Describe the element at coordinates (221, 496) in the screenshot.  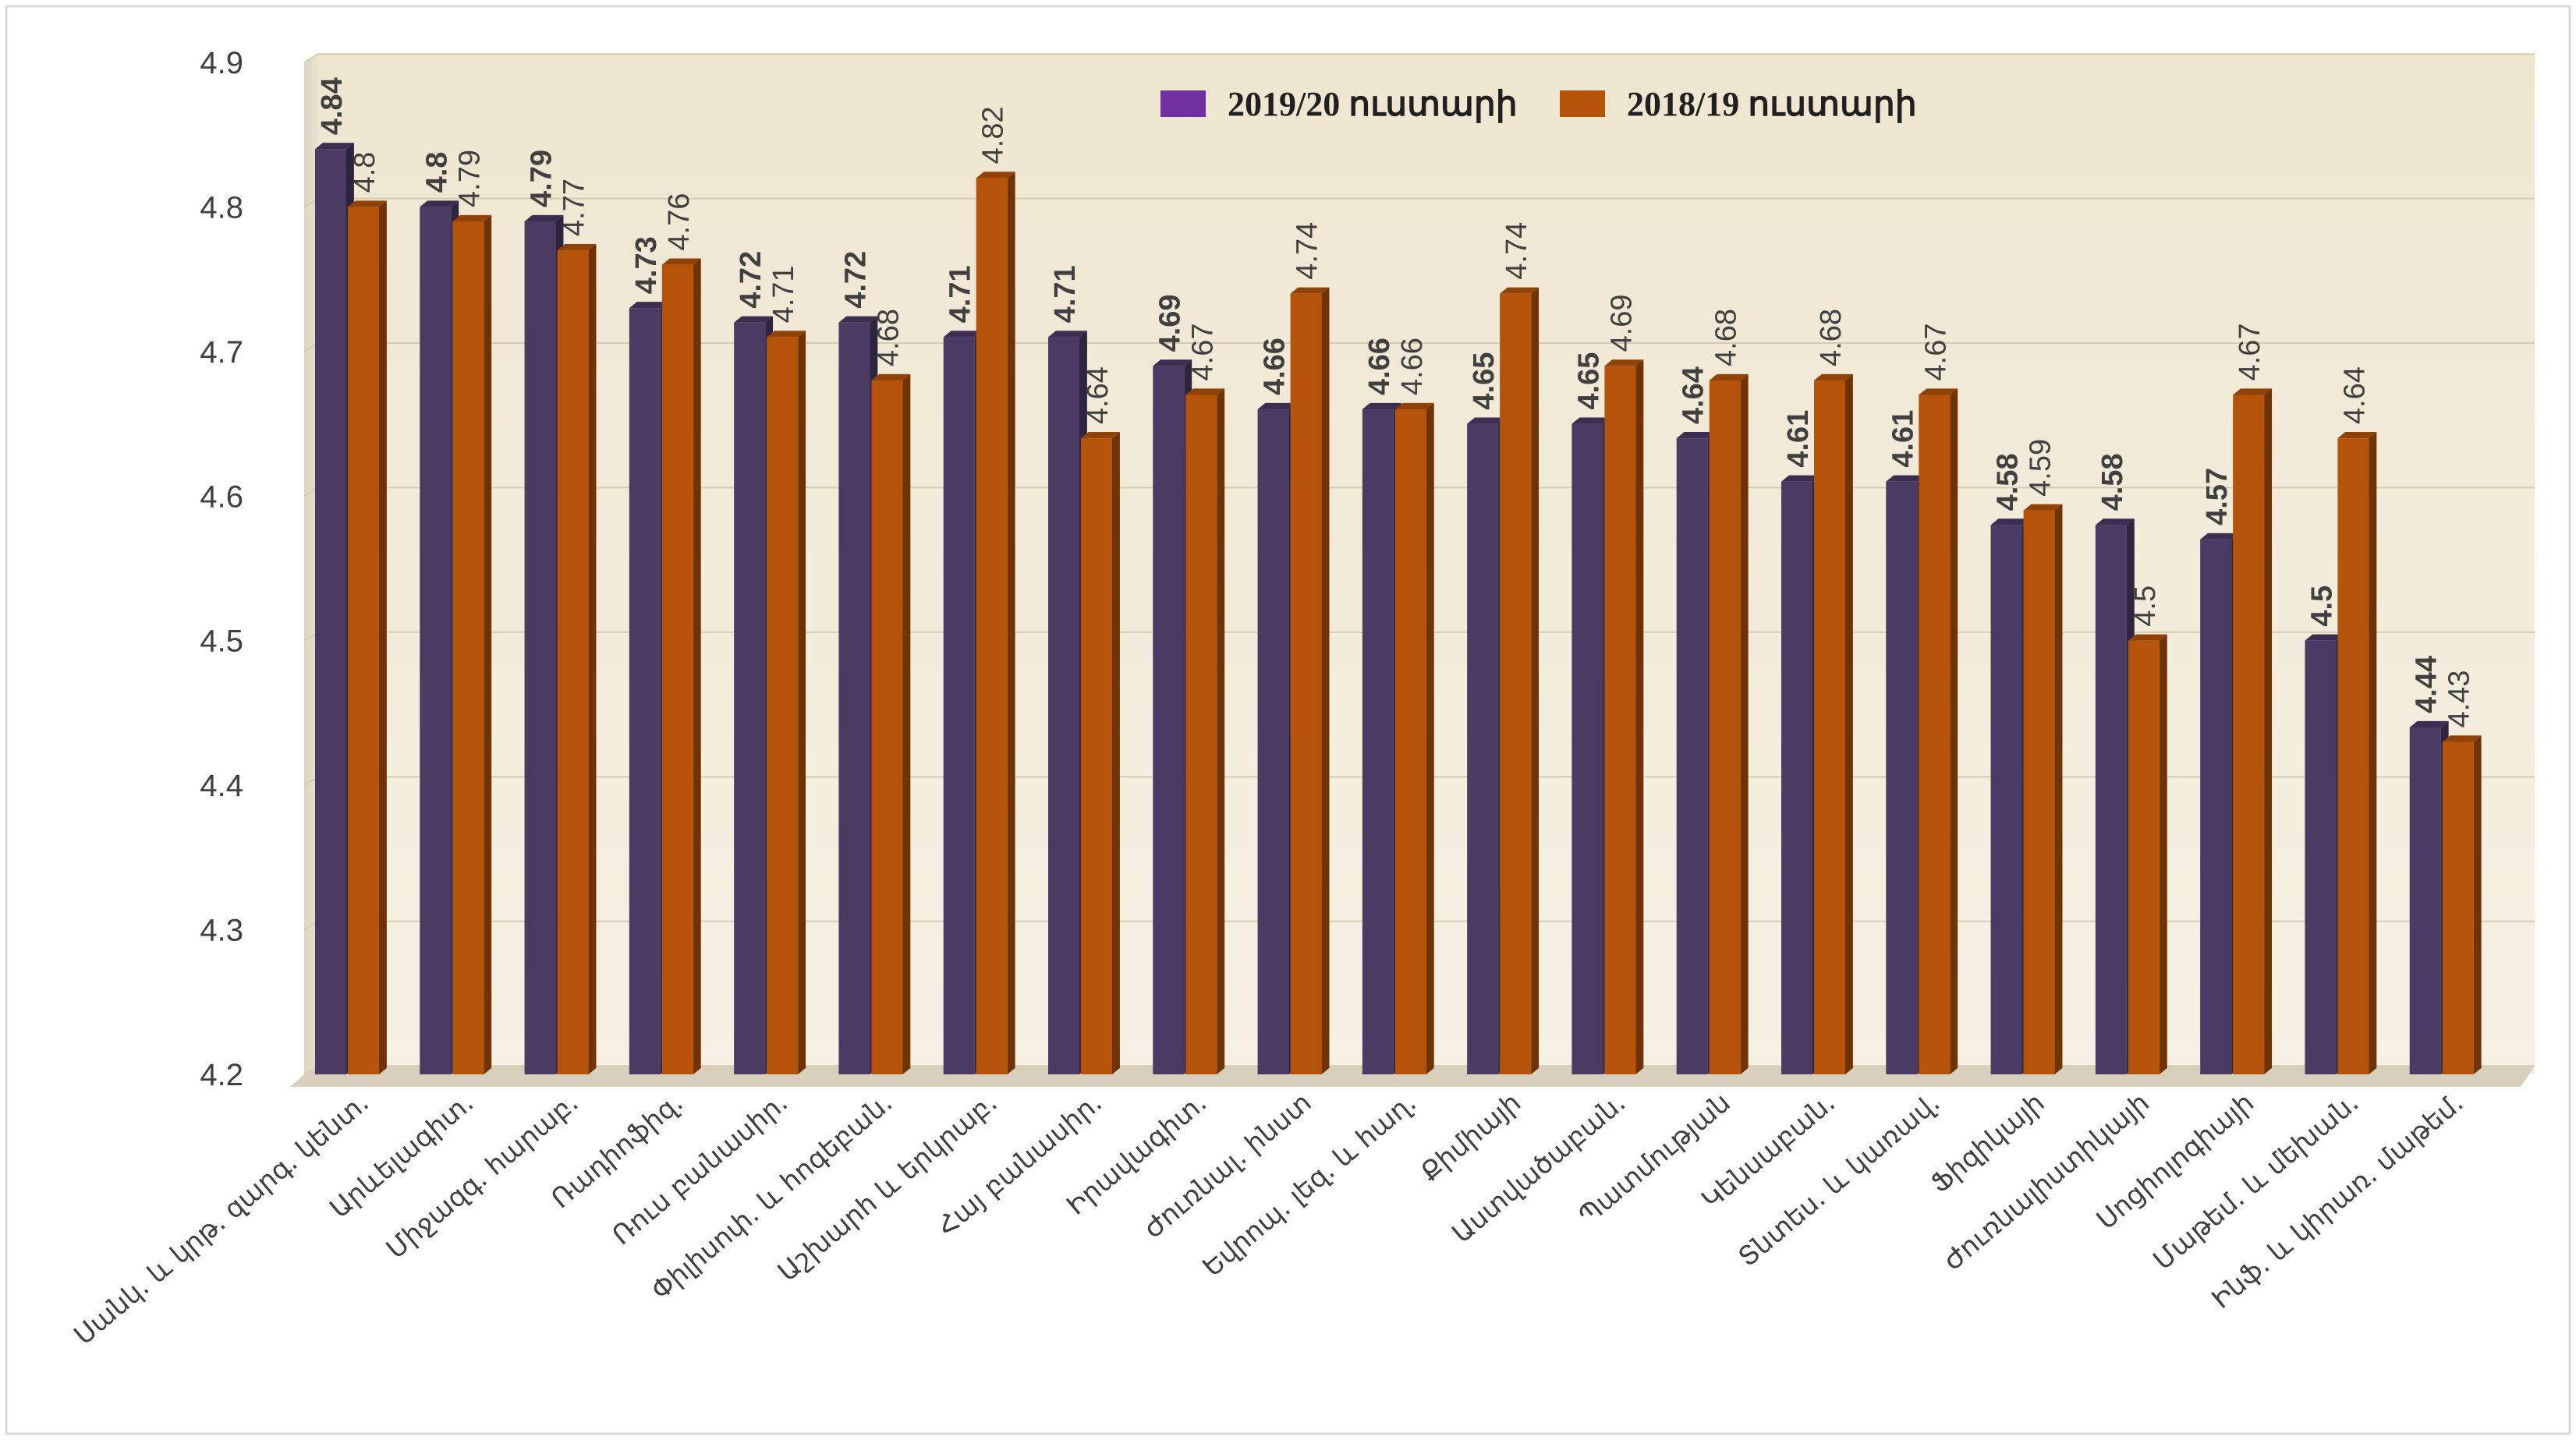
I see `y-tick-label: 4.6` at that location.